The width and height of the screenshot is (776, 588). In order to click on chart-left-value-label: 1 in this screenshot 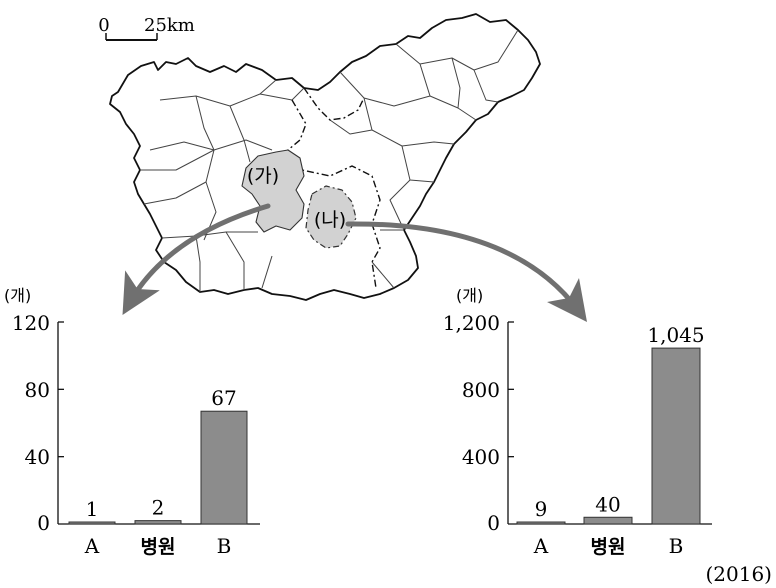, I will do `click(92, 509)`.